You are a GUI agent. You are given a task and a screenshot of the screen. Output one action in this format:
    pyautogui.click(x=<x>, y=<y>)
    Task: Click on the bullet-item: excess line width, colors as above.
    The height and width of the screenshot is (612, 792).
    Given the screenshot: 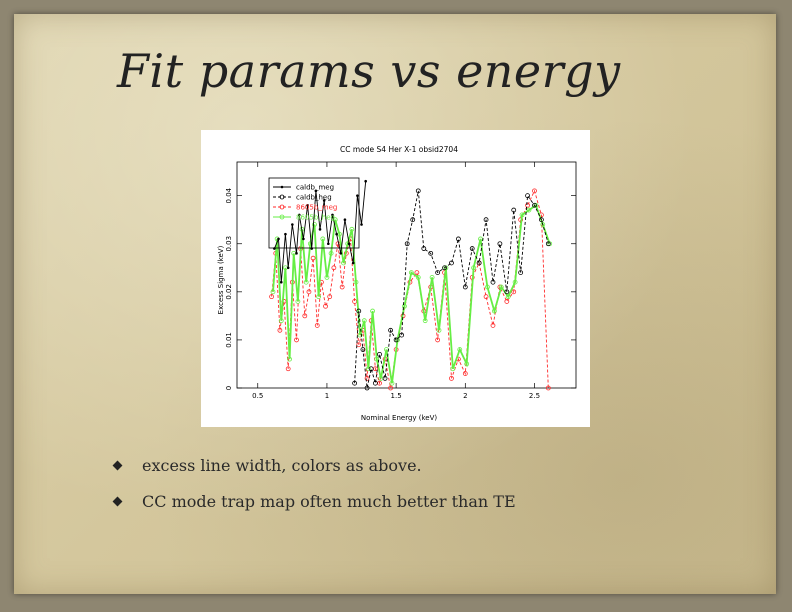 What is the action you would take?
    pyautogui.click(x=314, y=471)
    